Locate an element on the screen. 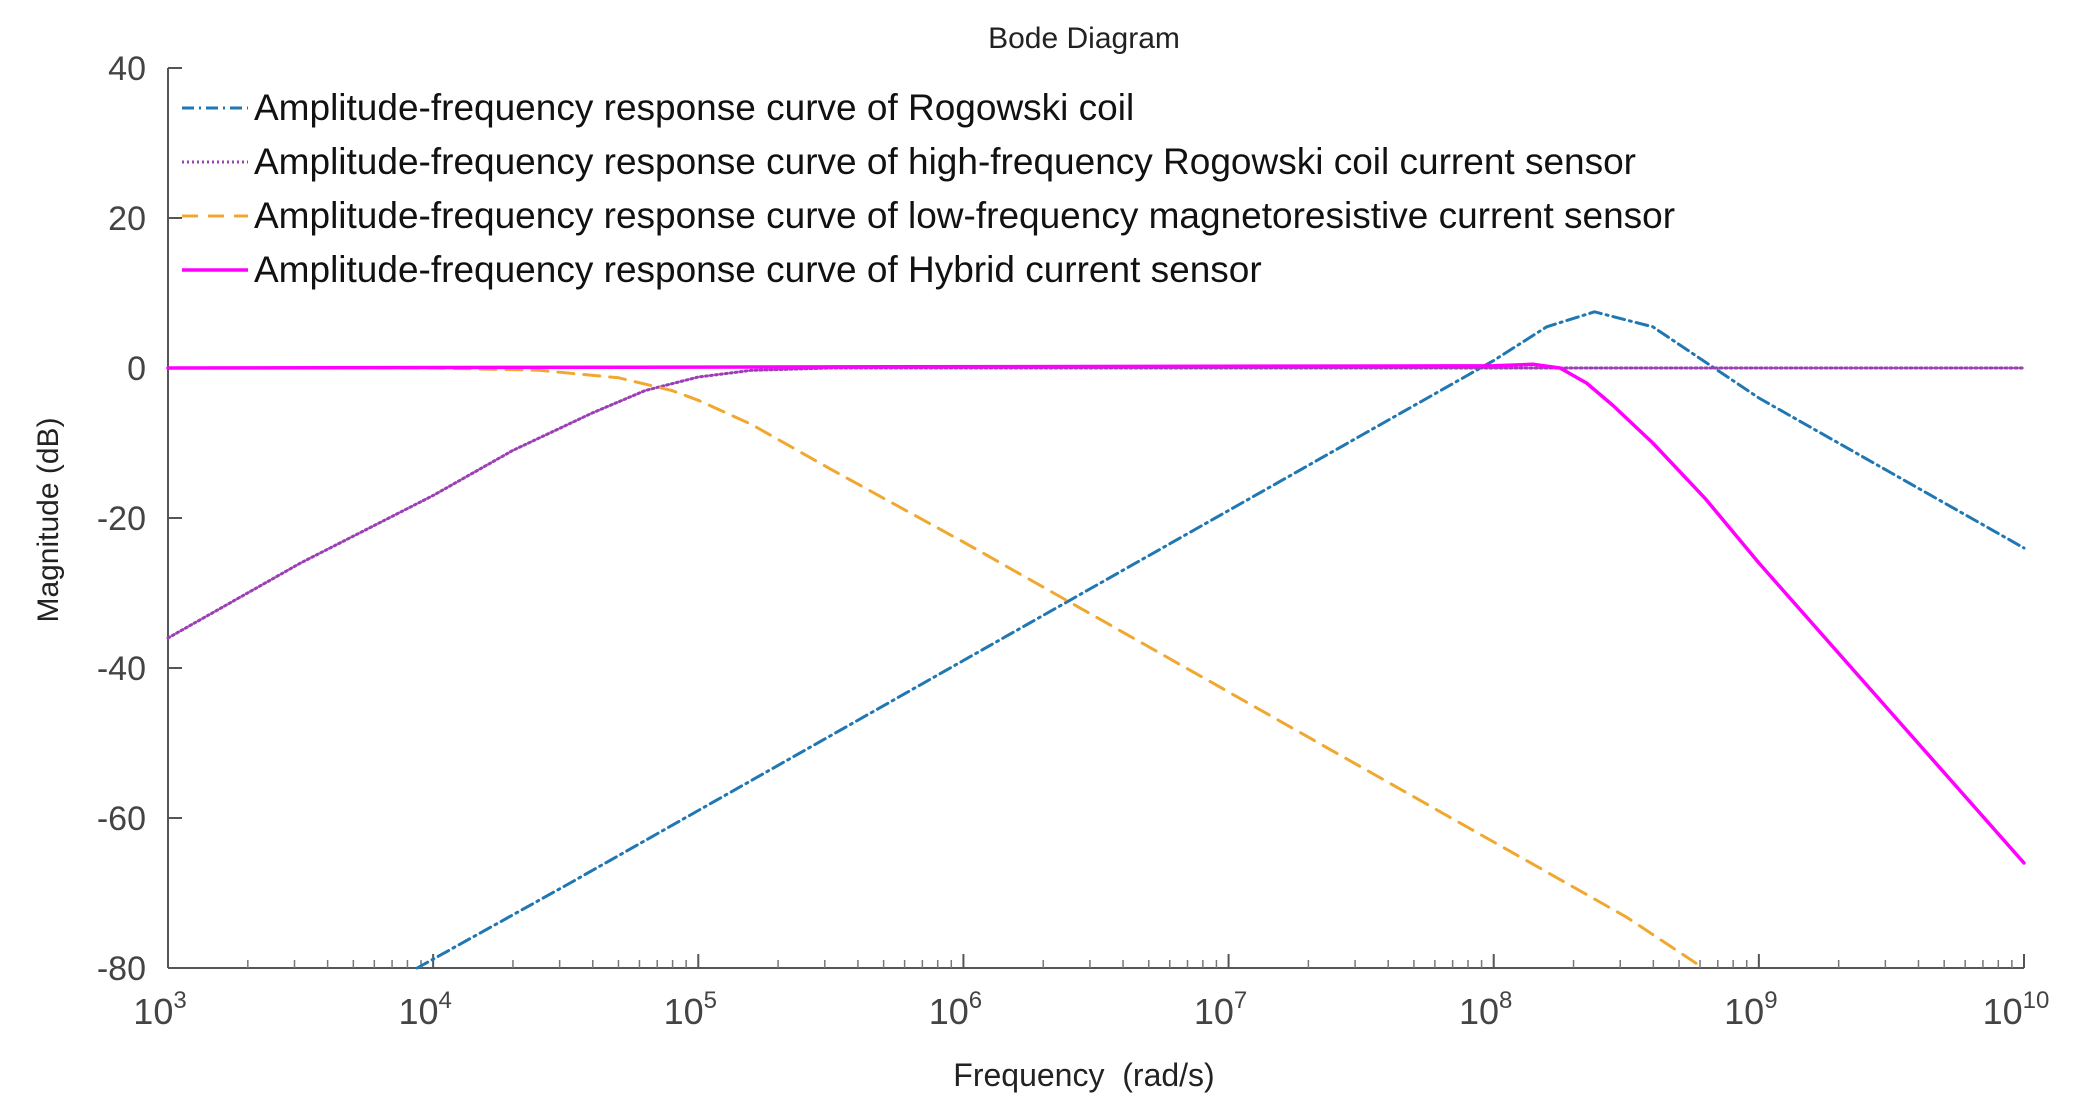 This screenshot has width=2084, height=1101. x-axis-label: Frequency (rad/s) is located at coordinates (1083, 1075).